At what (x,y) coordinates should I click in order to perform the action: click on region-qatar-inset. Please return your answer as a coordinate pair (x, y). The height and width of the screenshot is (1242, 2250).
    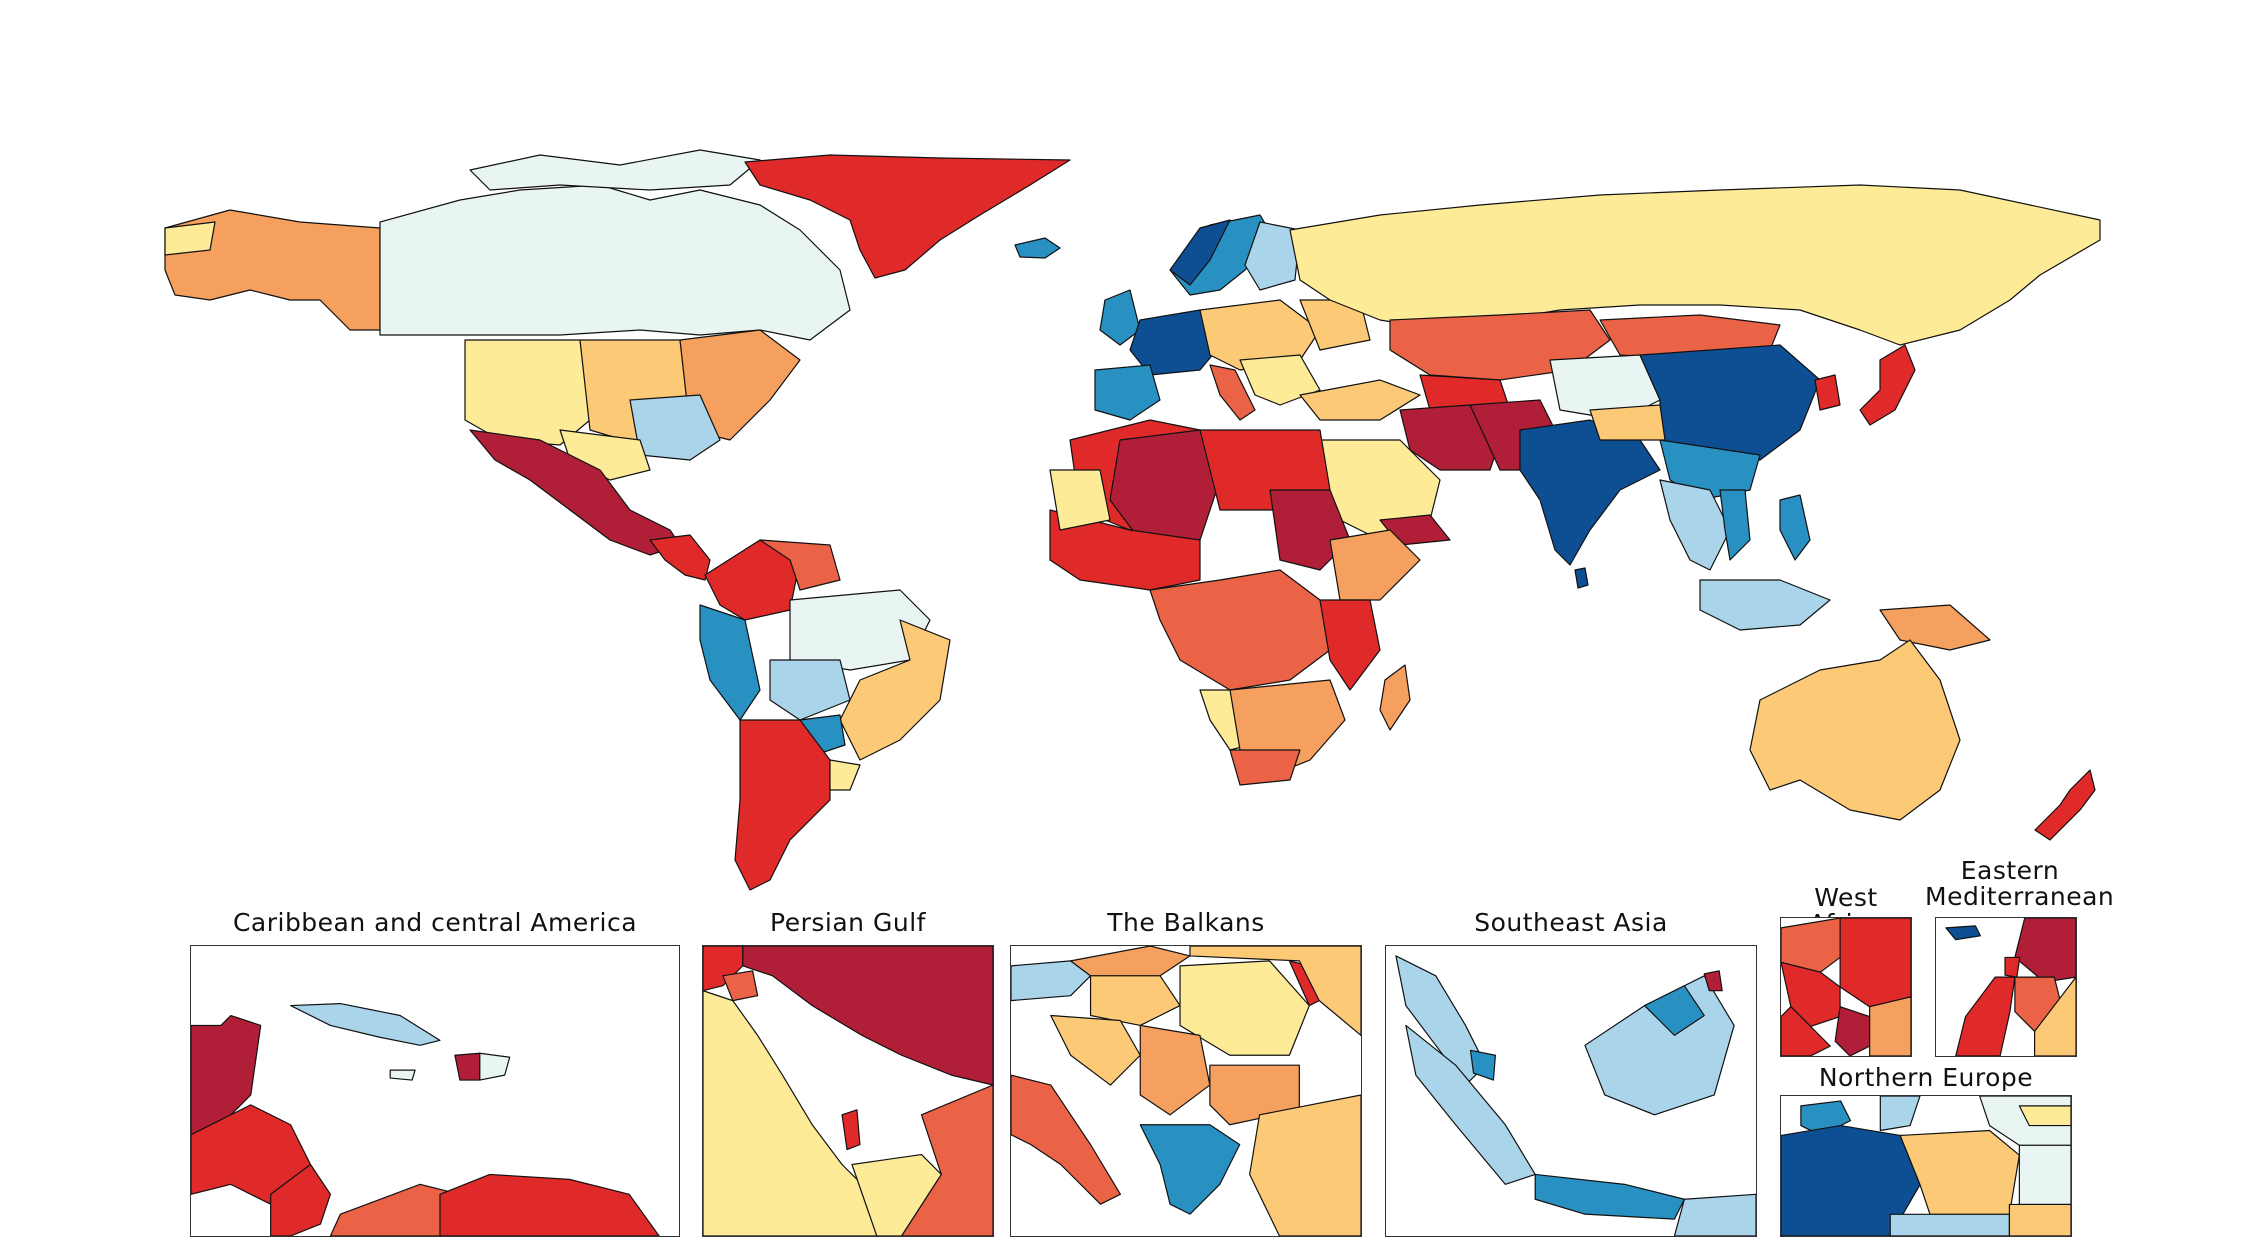
    Looking at the image, I should click on (851, 1130).